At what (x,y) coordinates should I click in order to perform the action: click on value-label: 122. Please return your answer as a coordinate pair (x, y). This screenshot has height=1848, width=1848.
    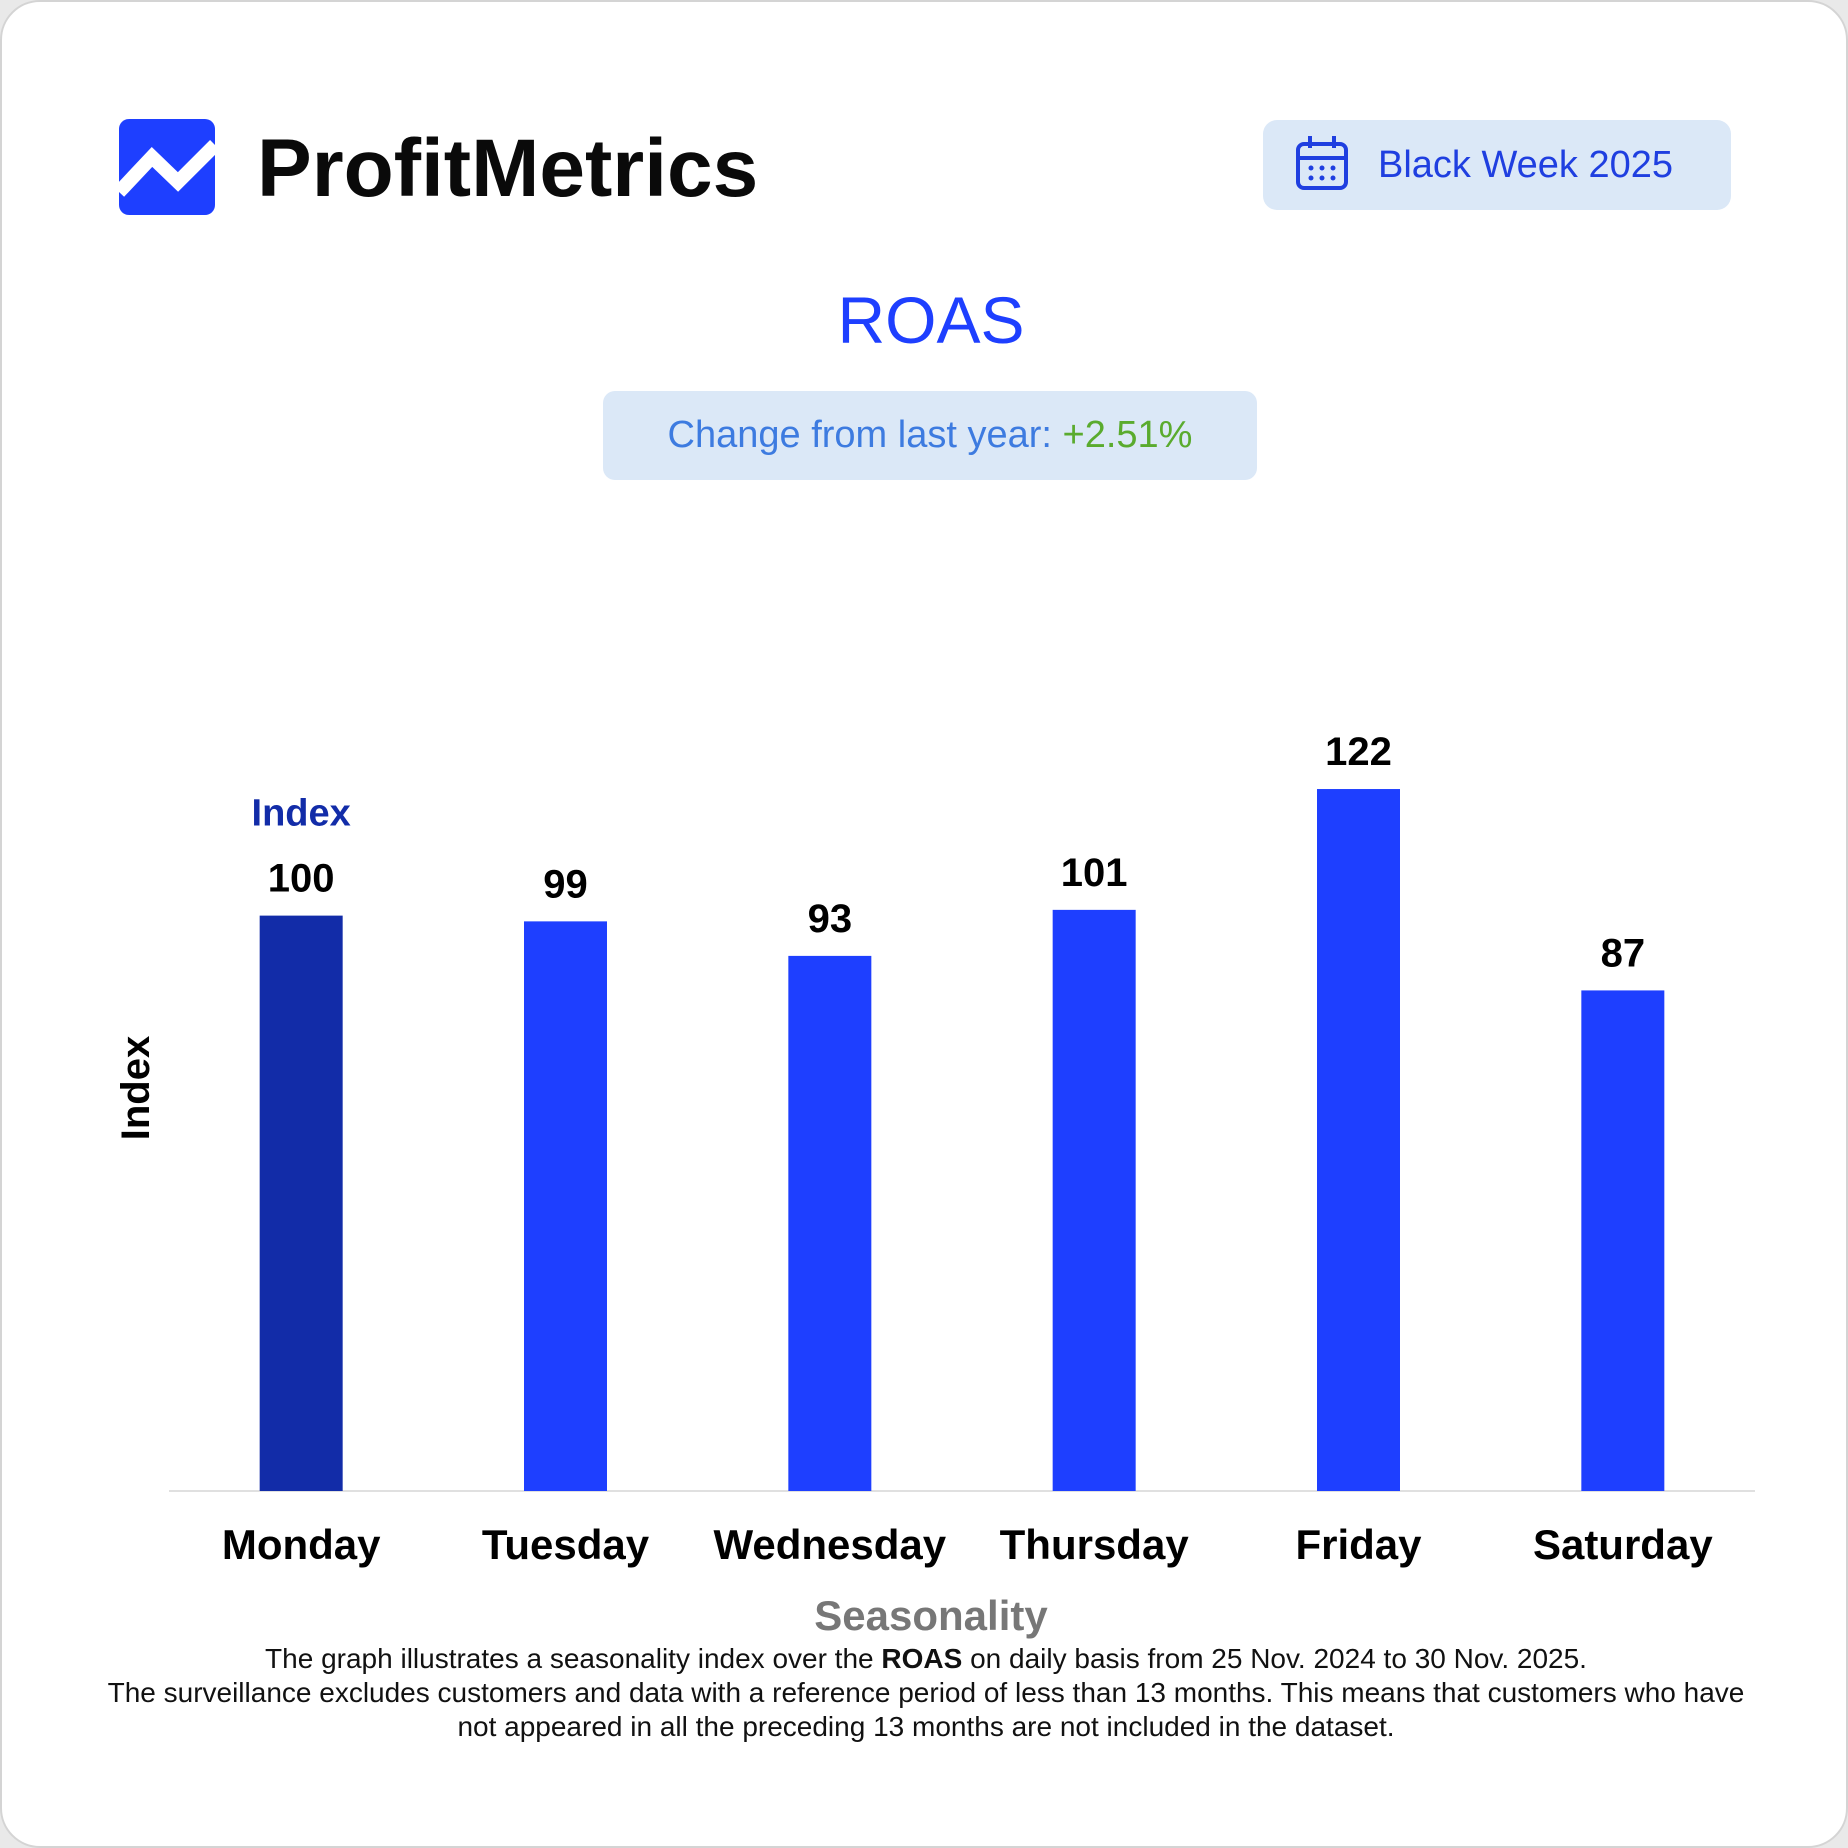
    Looking at the image, I should click on (1358, 752).